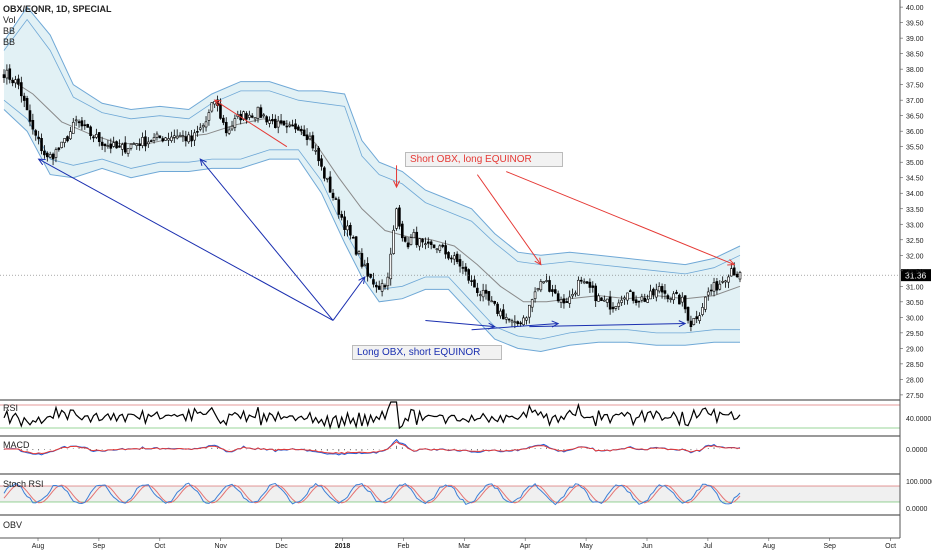 The height and width of the screenshot is (555, 932). Describe the element at coordinates (915, 318) in the screenshot. I see `price-axis-label: 30.00` at that location.